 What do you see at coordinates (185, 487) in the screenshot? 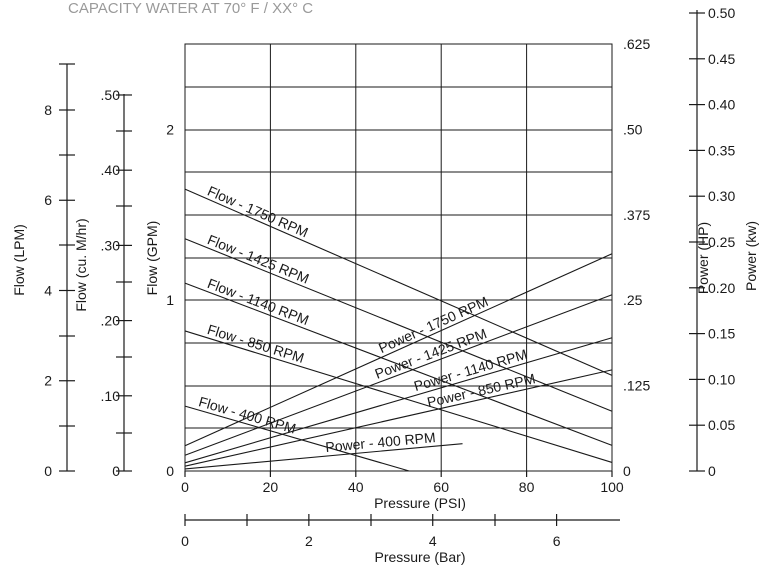
I see `psi-tick-label: 0` at bounding box center [185, 487].